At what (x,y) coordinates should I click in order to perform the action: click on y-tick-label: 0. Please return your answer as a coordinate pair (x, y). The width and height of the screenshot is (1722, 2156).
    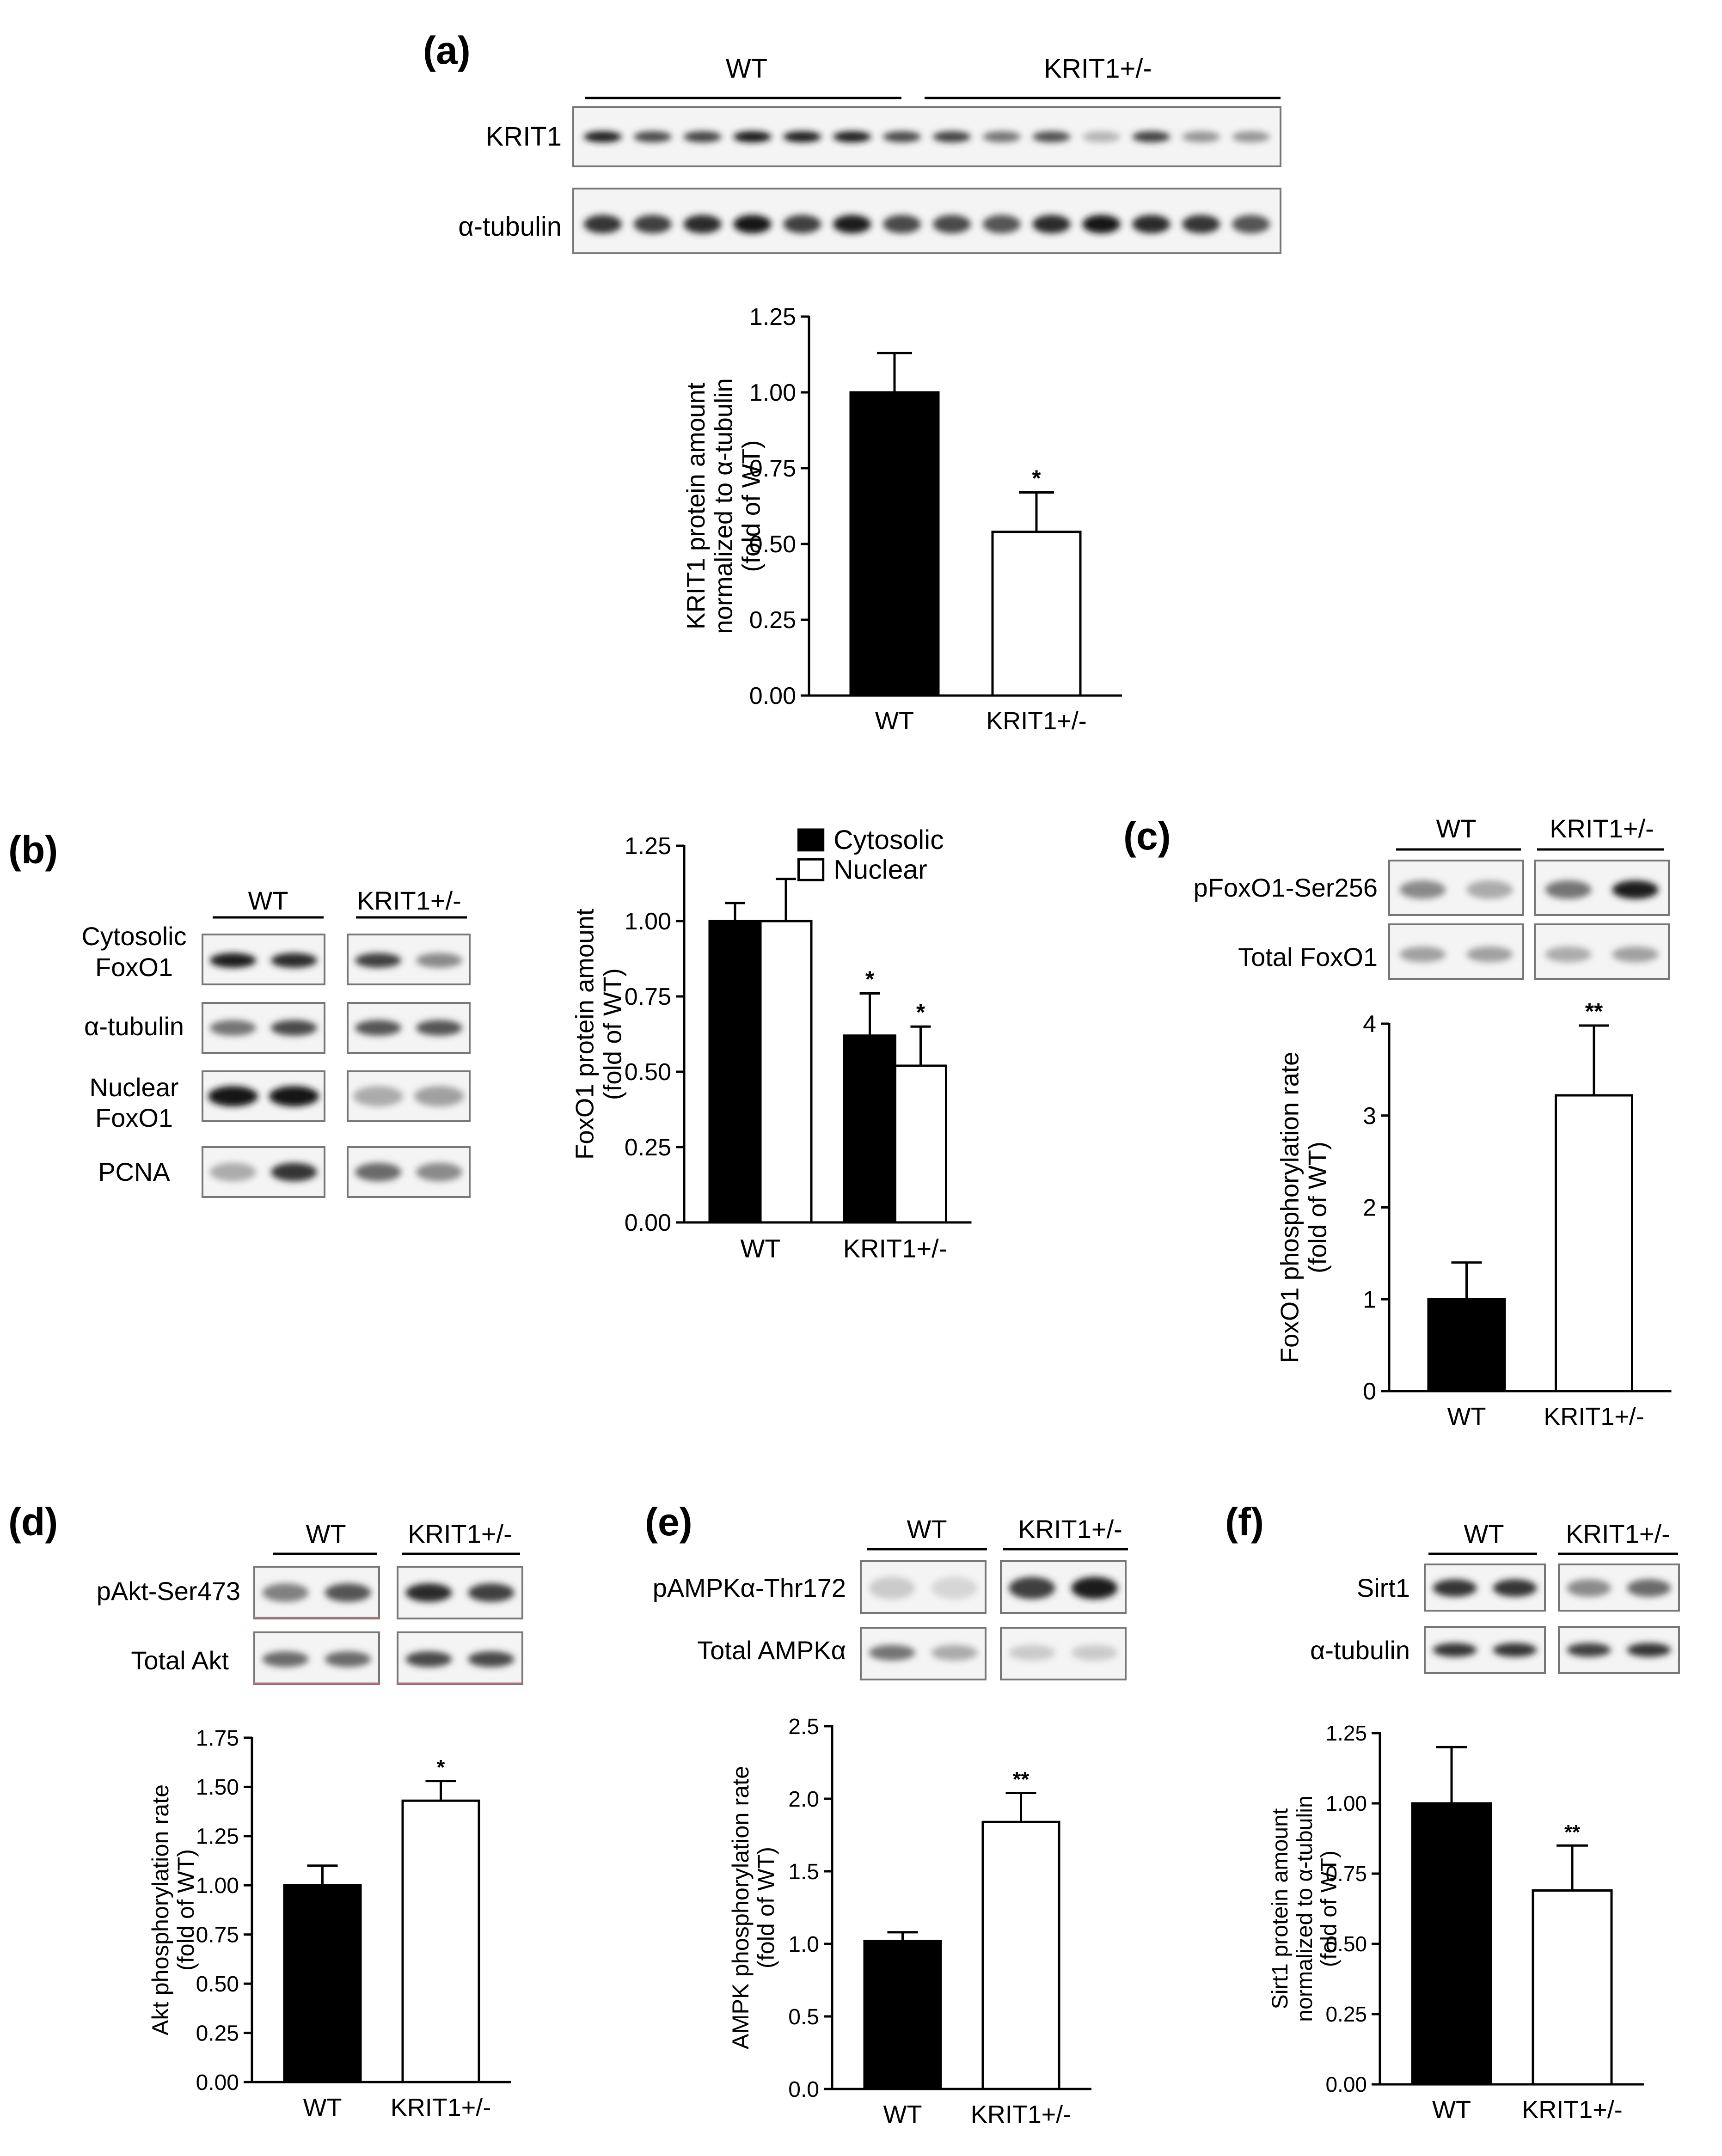
    Looking at the image, I should click on (1369, 1391).